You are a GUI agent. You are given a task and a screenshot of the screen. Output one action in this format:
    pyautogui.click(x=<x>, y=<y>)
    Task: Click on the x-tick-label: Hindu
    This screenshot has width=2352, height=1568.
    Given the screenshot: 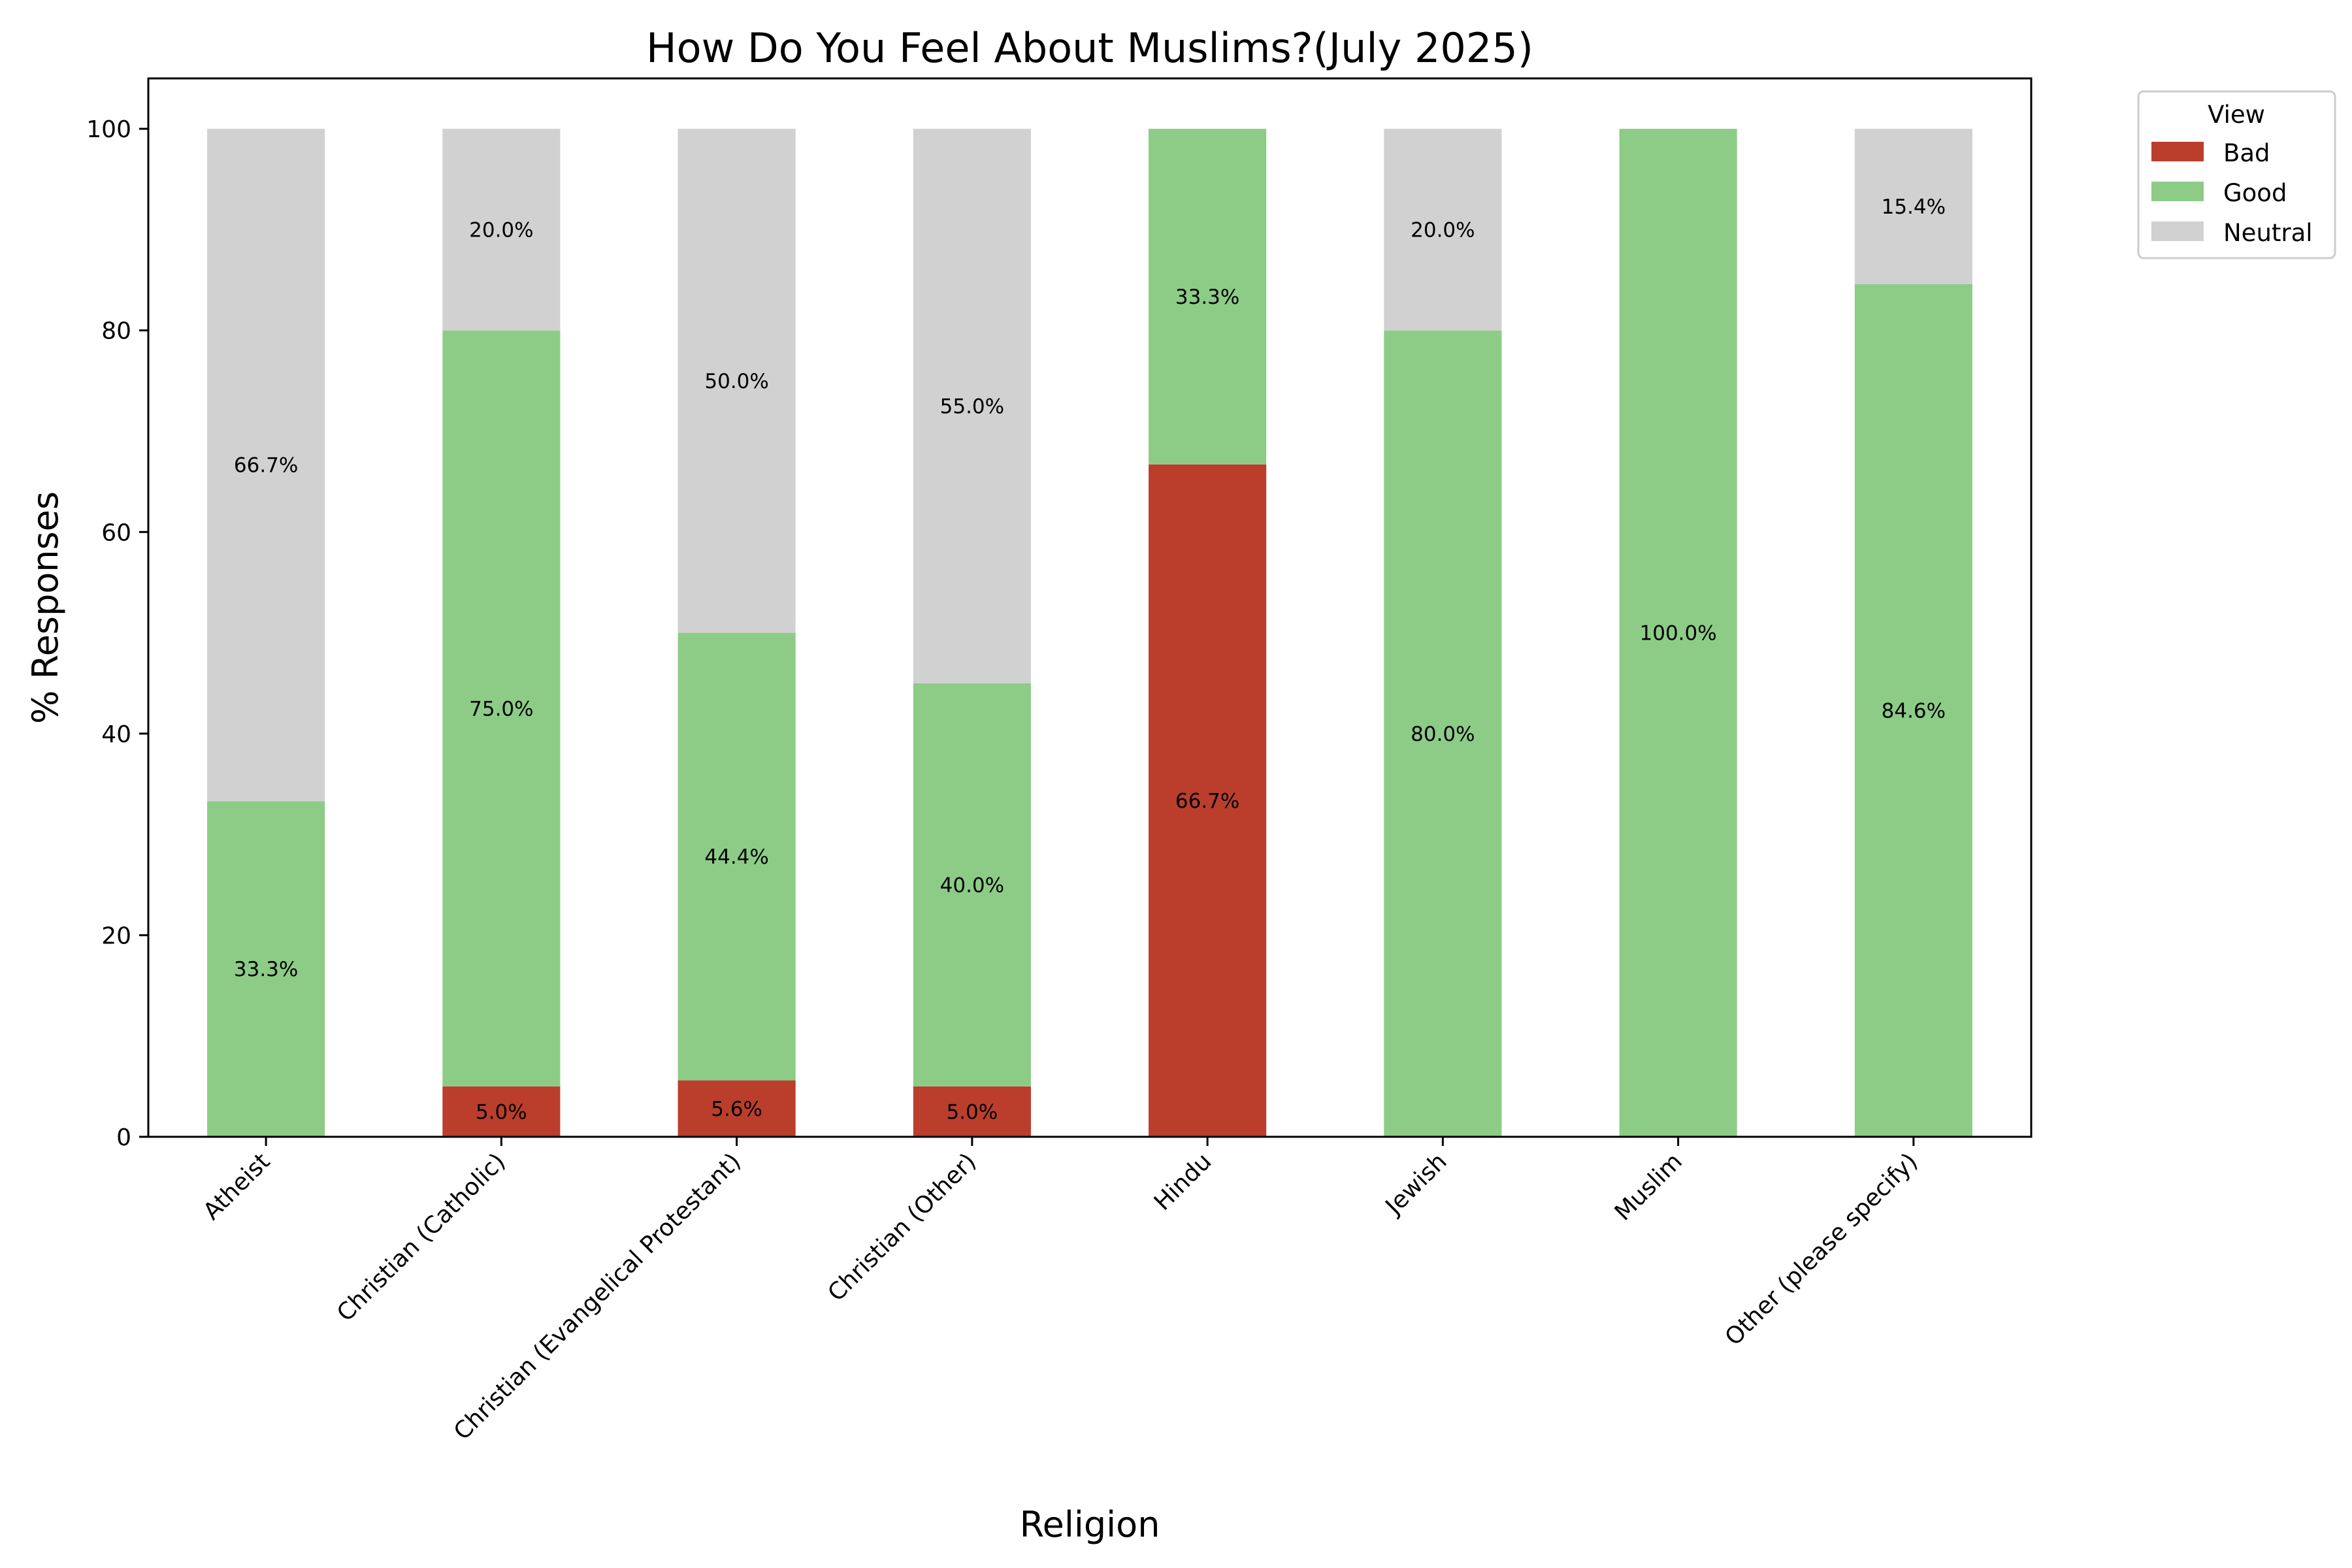 What is the action you would take?
    pyautogui.click(x=1183, y=1182)
    